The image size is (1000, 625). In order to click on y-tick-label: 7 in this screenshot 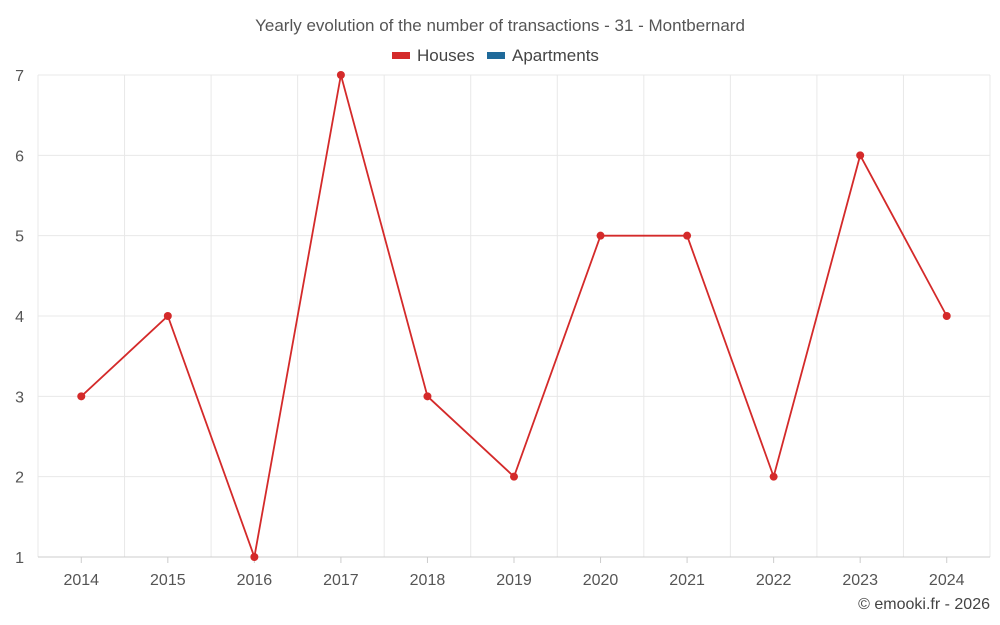, I will do `click(19, 76)`.